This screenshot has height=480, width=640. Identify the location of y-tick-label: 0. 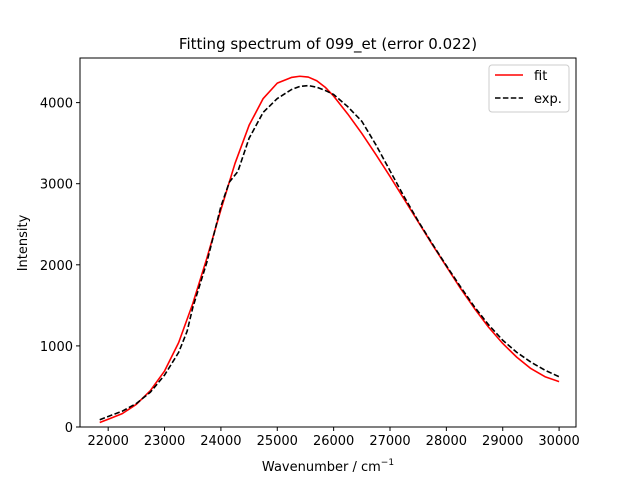
(69, 428).